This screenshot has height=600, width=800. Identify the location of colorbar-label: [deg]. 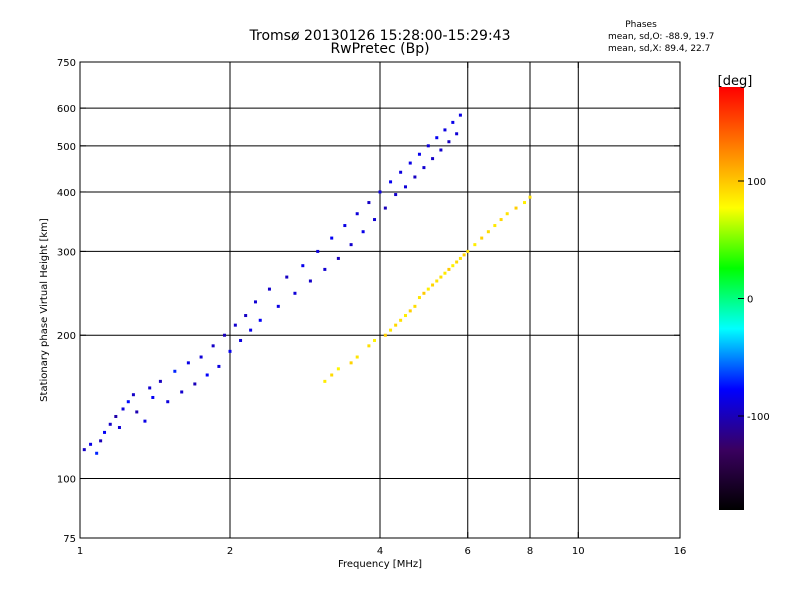
(735, 81).